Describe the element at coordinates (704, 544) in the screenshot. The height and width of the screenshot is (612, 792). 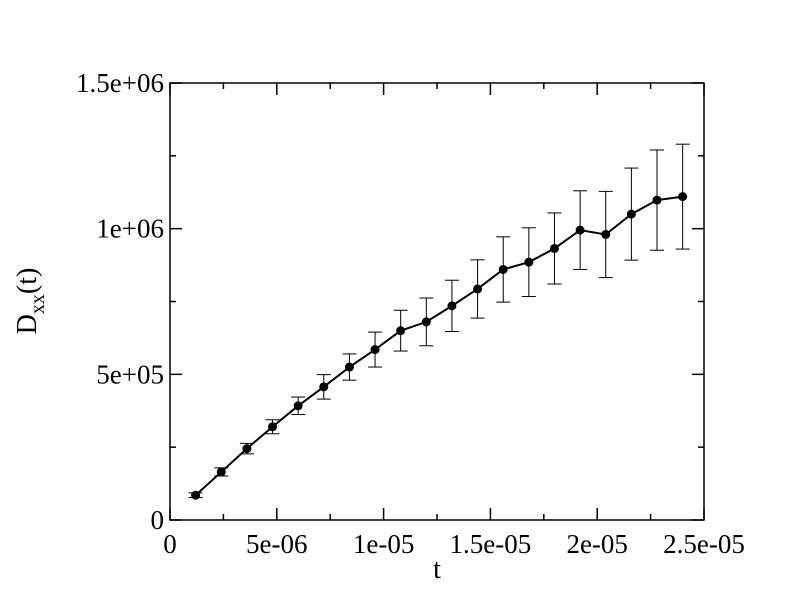
I see `x-tick-label: 2.5e-05` at that location.